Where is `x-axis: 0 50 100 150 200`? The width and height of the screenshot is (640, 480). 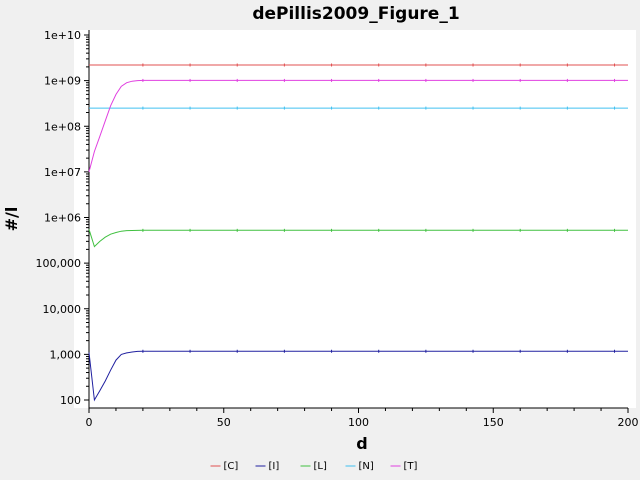 x-axis: 0 50 100 150 200 is located at coordinates (362, 418).